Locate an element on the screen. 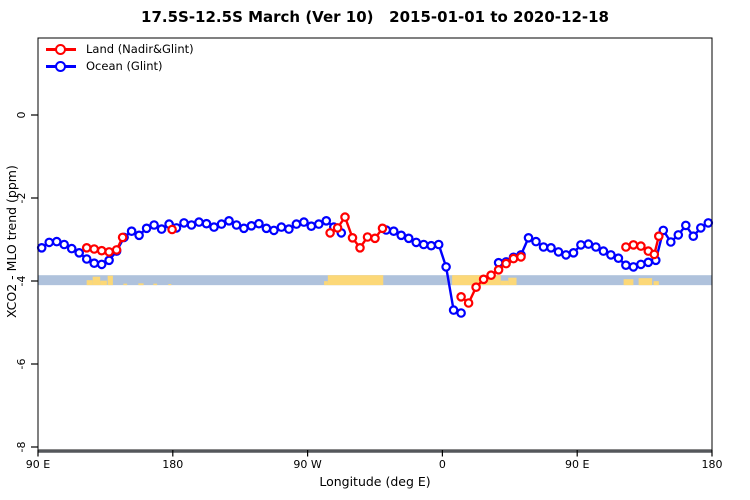  series-line is located at coordinates (603, 245).